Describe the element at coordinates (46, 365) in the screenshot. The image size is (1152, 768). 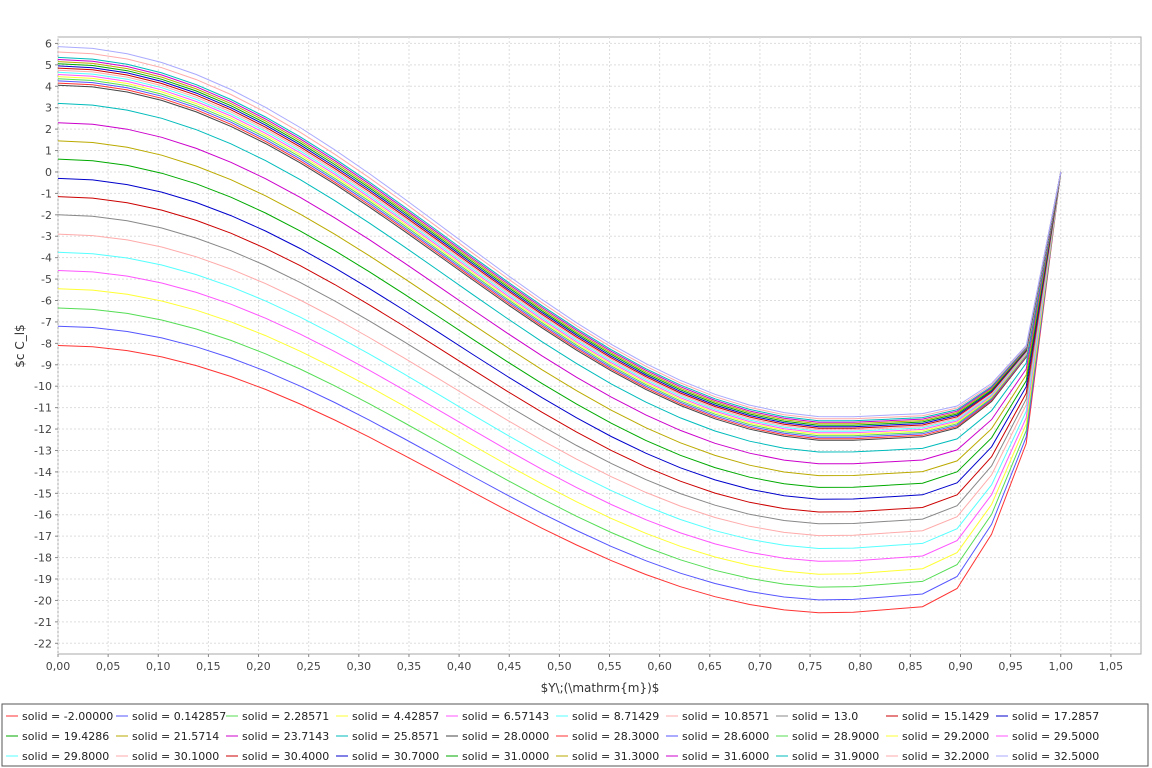
I see `y-tick-label: -9` at that location.